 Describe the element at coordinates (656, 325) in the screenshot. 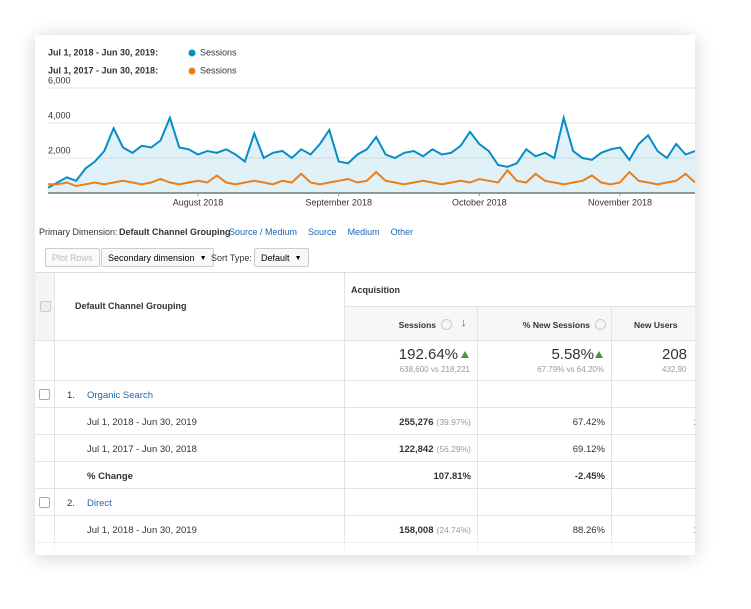

I see `column-header: New Users` at that location.